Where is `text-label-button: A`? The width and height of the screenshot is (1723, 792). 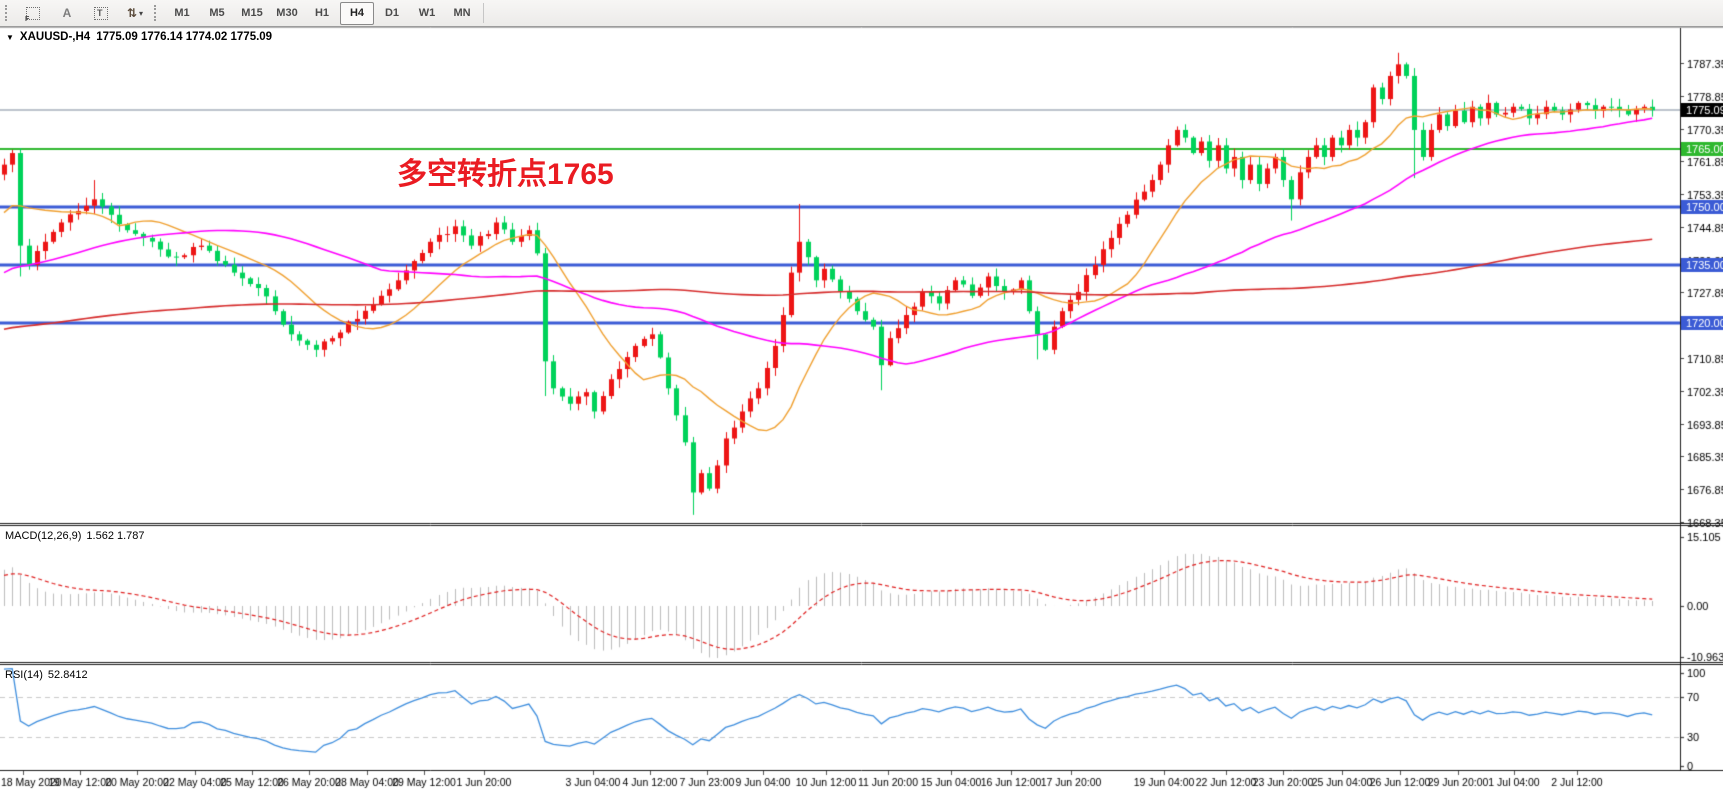 text-label-button: A is located at coordinates (67, 13).